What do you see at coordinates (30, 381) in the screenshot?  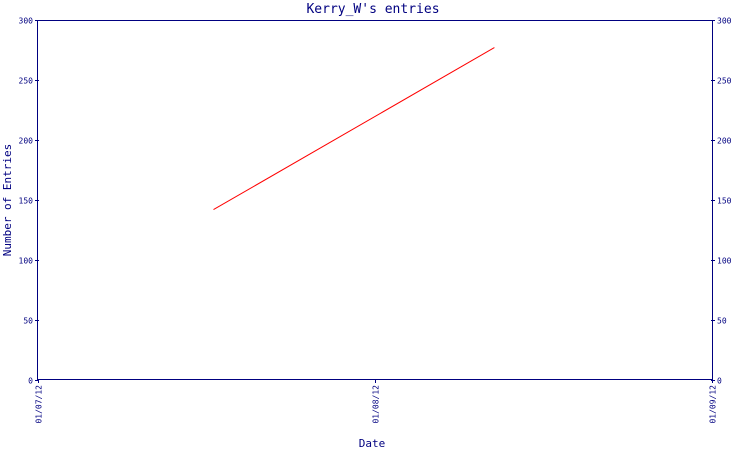 I see `y-tick-label-left: 0` at bounding box center [30, 381].